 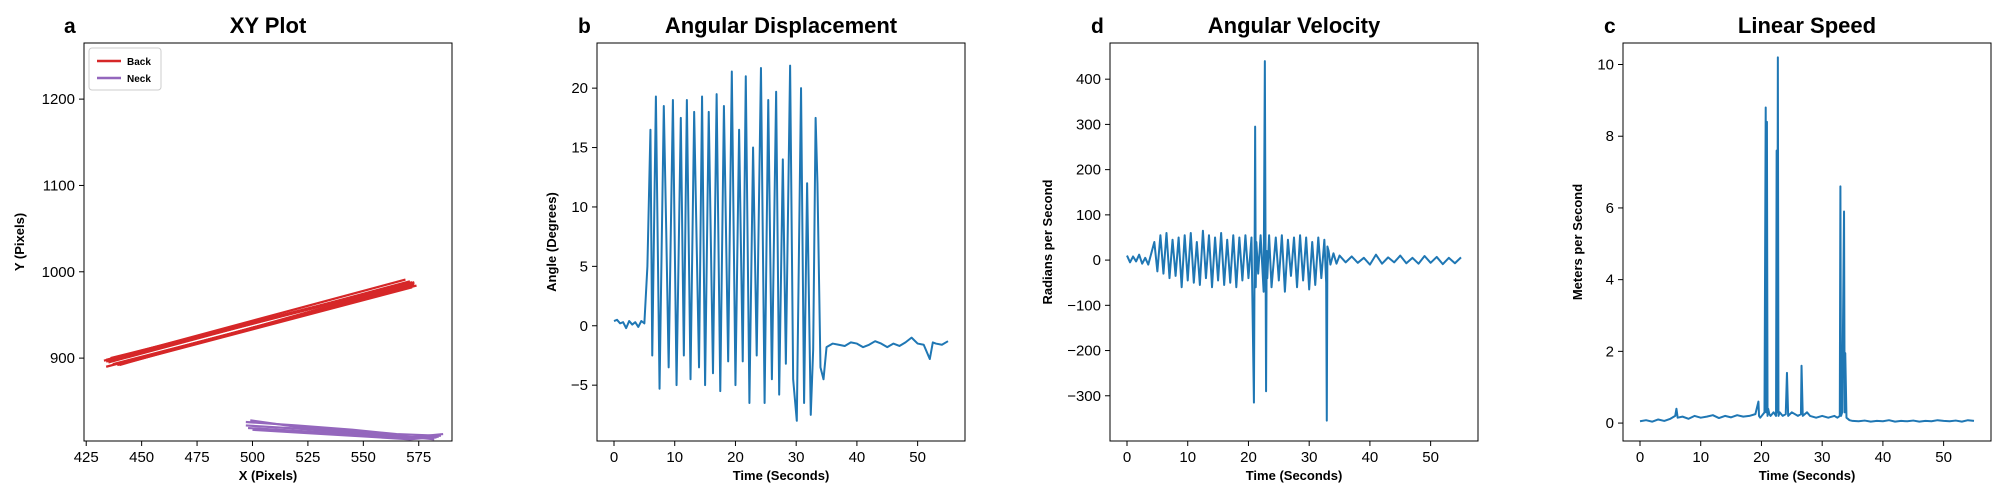 What do you see at coordinates (584, 26) in the screenshot?
I see `panel-letter: b` at bounding box center [584, 26].